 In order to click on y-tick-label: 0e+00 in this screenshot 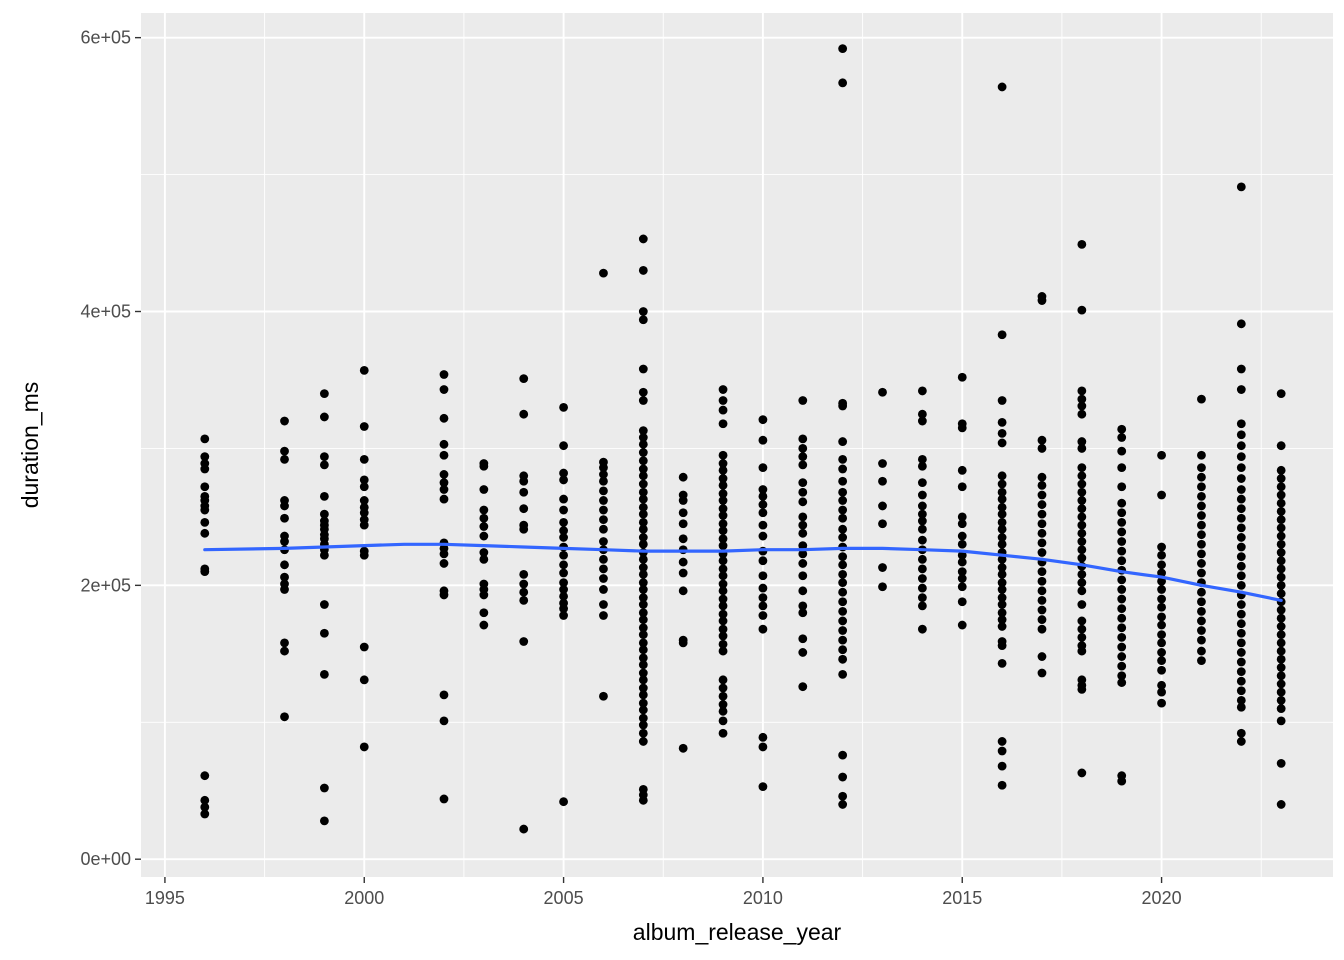, I will do `click(105, 859)`.